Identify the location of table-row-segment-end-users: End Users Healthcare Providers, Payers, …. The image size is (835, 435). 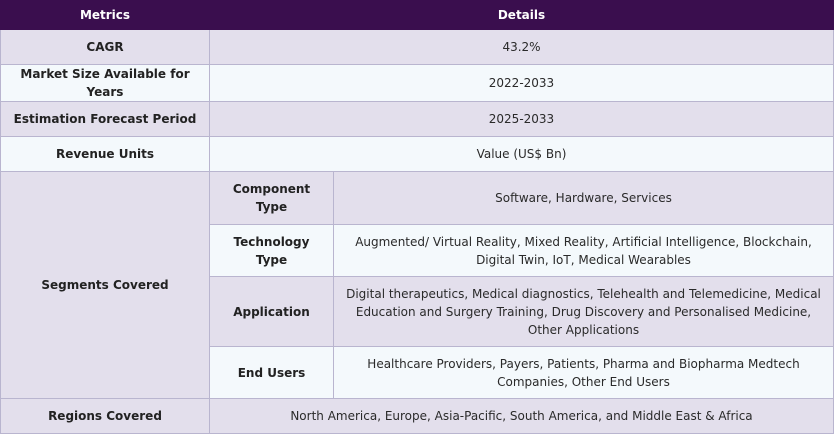
(417, 372).